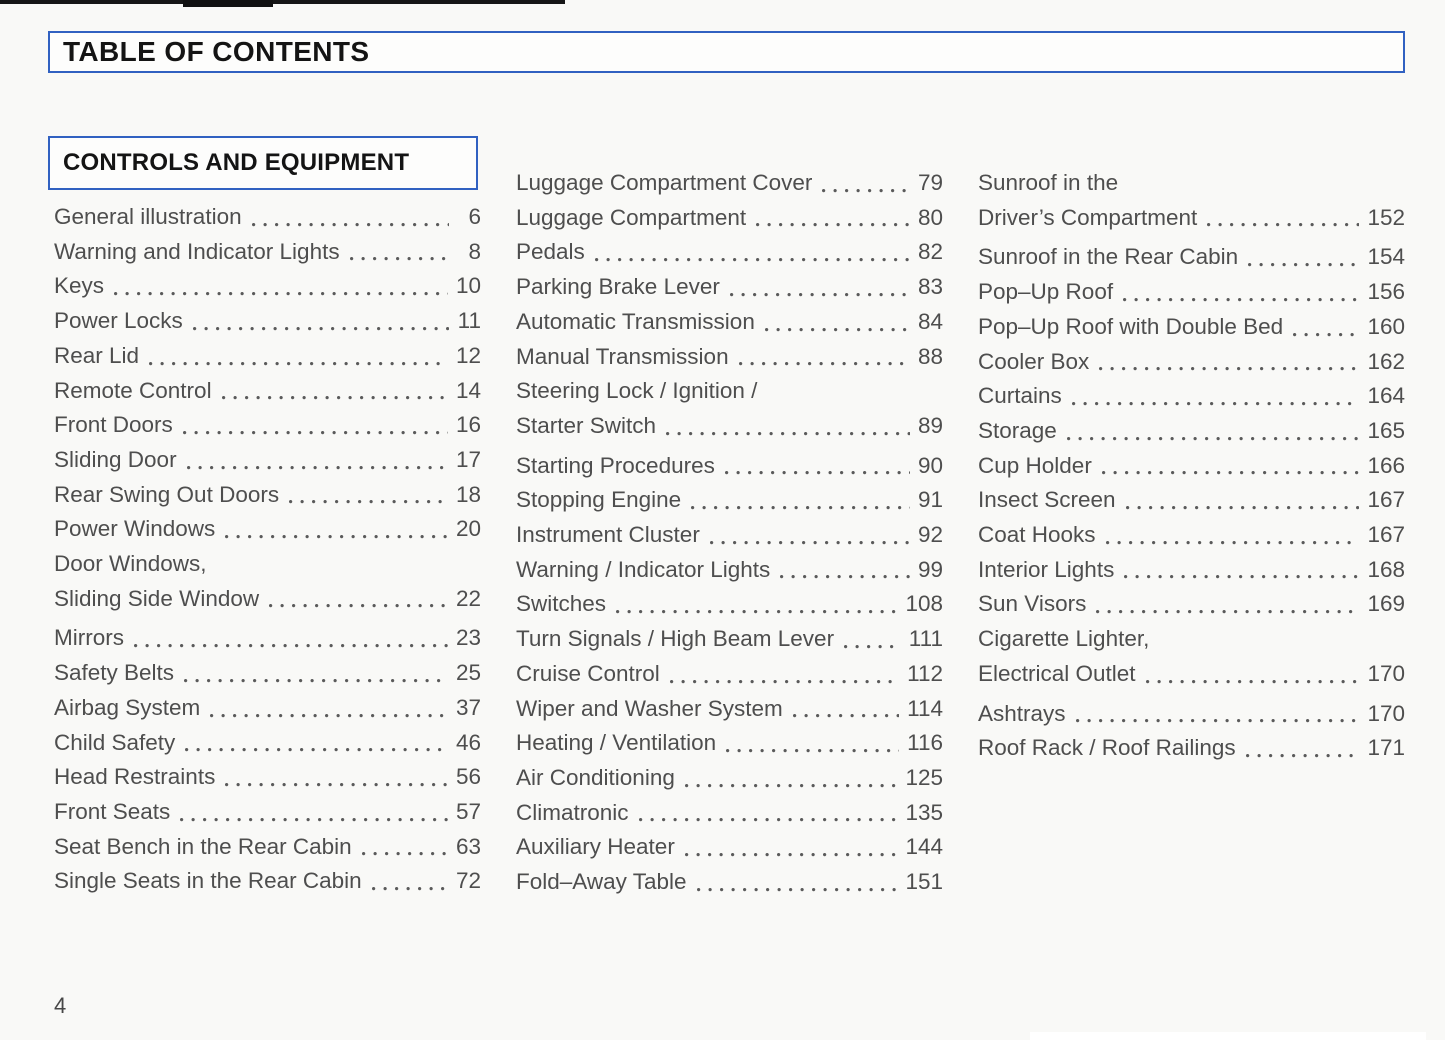 Image resolution: width=1445 pixels, height=1040 pixels. I want to click on toc-entry-label: Front Seats, so click(112, 811).